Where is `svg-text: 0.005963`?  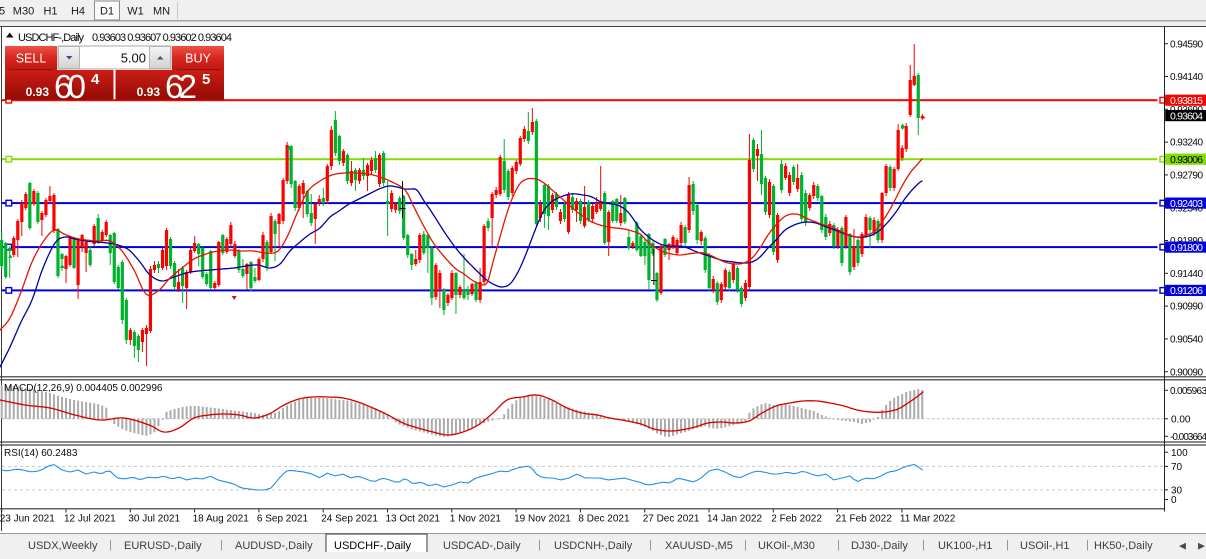
svg-text: 0.005963 is located at coordinates (1188, 391).